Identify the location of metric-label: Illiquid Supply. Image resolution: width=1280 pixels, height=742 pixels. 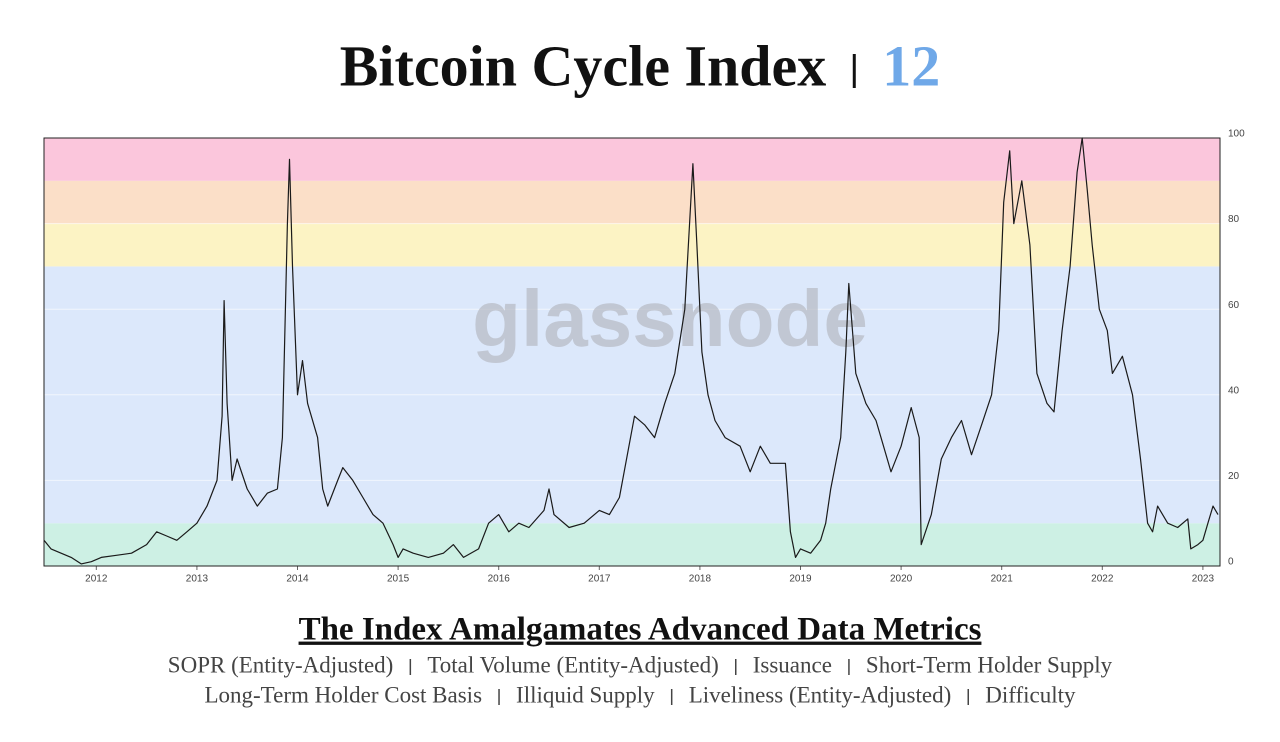
(585, 694).